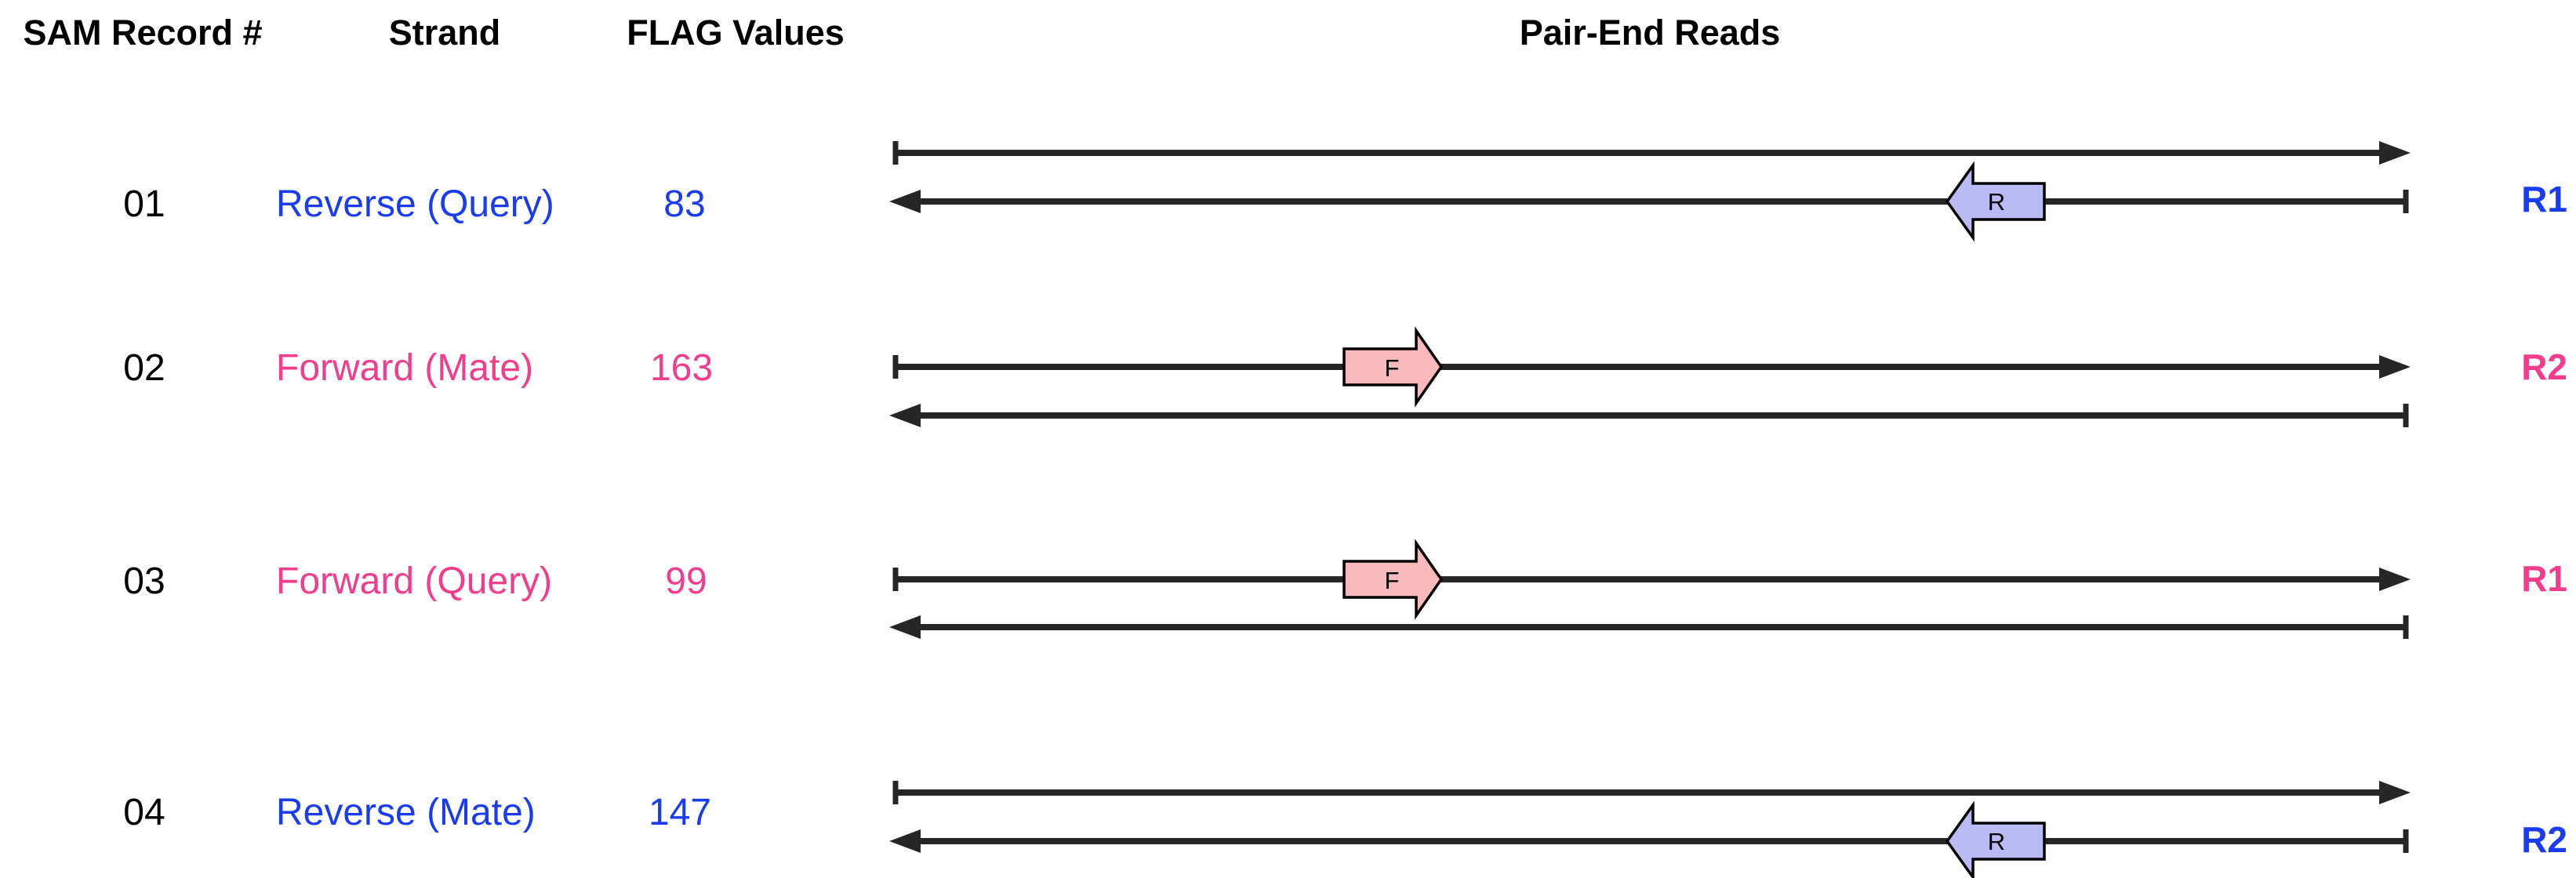 The width and height of the screenshot is (2576, 878). Describe the element at coordinates (404, 368) in the screenshot. I see `strand-label: Forward (Mate)` at that location.